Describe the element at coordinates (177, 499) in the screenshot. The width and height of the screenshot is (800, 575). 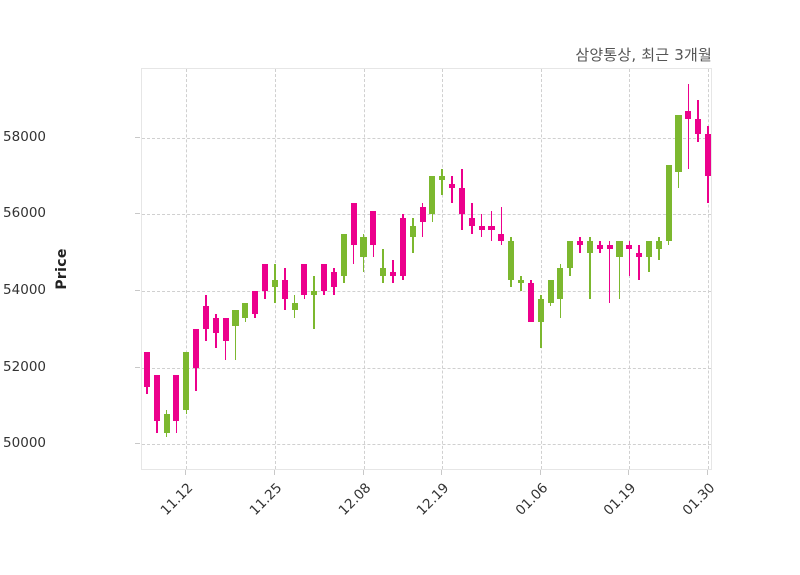
I see `x-axis-tick-label-11.12: 11.12` at that location.